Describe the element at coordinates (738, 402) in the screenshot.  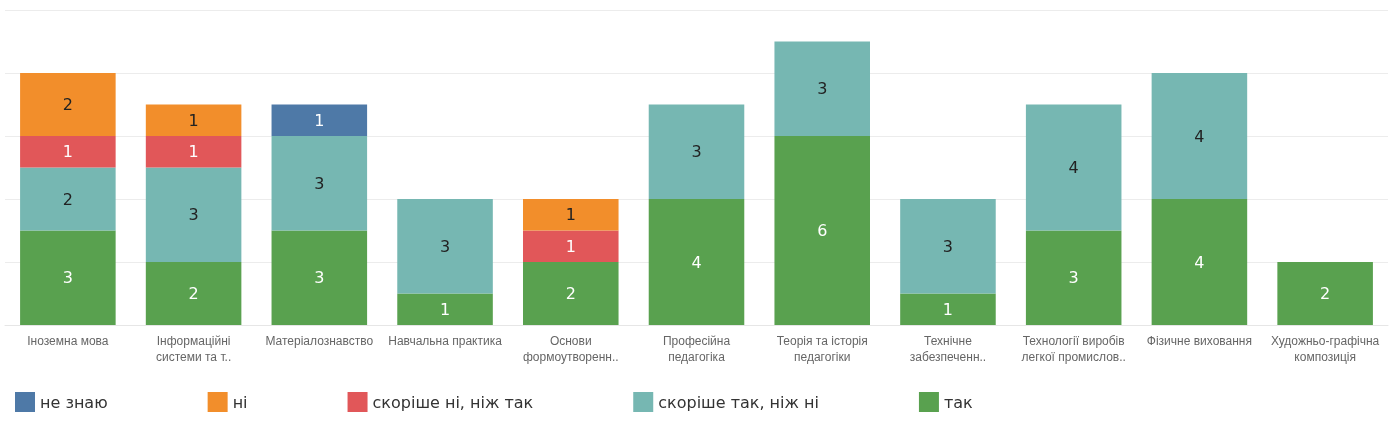
I see `legend-label: скоріше так, ніж ні` at that location.